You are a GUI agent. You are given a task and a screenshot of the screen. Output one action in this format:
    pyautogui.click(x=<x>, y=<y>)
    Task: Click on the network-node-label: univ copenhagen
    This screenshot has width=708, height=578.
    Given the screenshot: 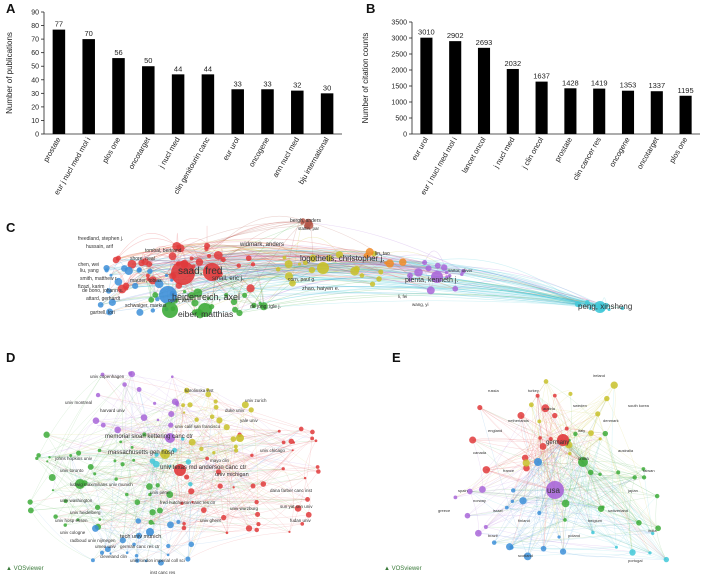 What is the action you would take?
    pyautogui.click(x=107, y=376)
    